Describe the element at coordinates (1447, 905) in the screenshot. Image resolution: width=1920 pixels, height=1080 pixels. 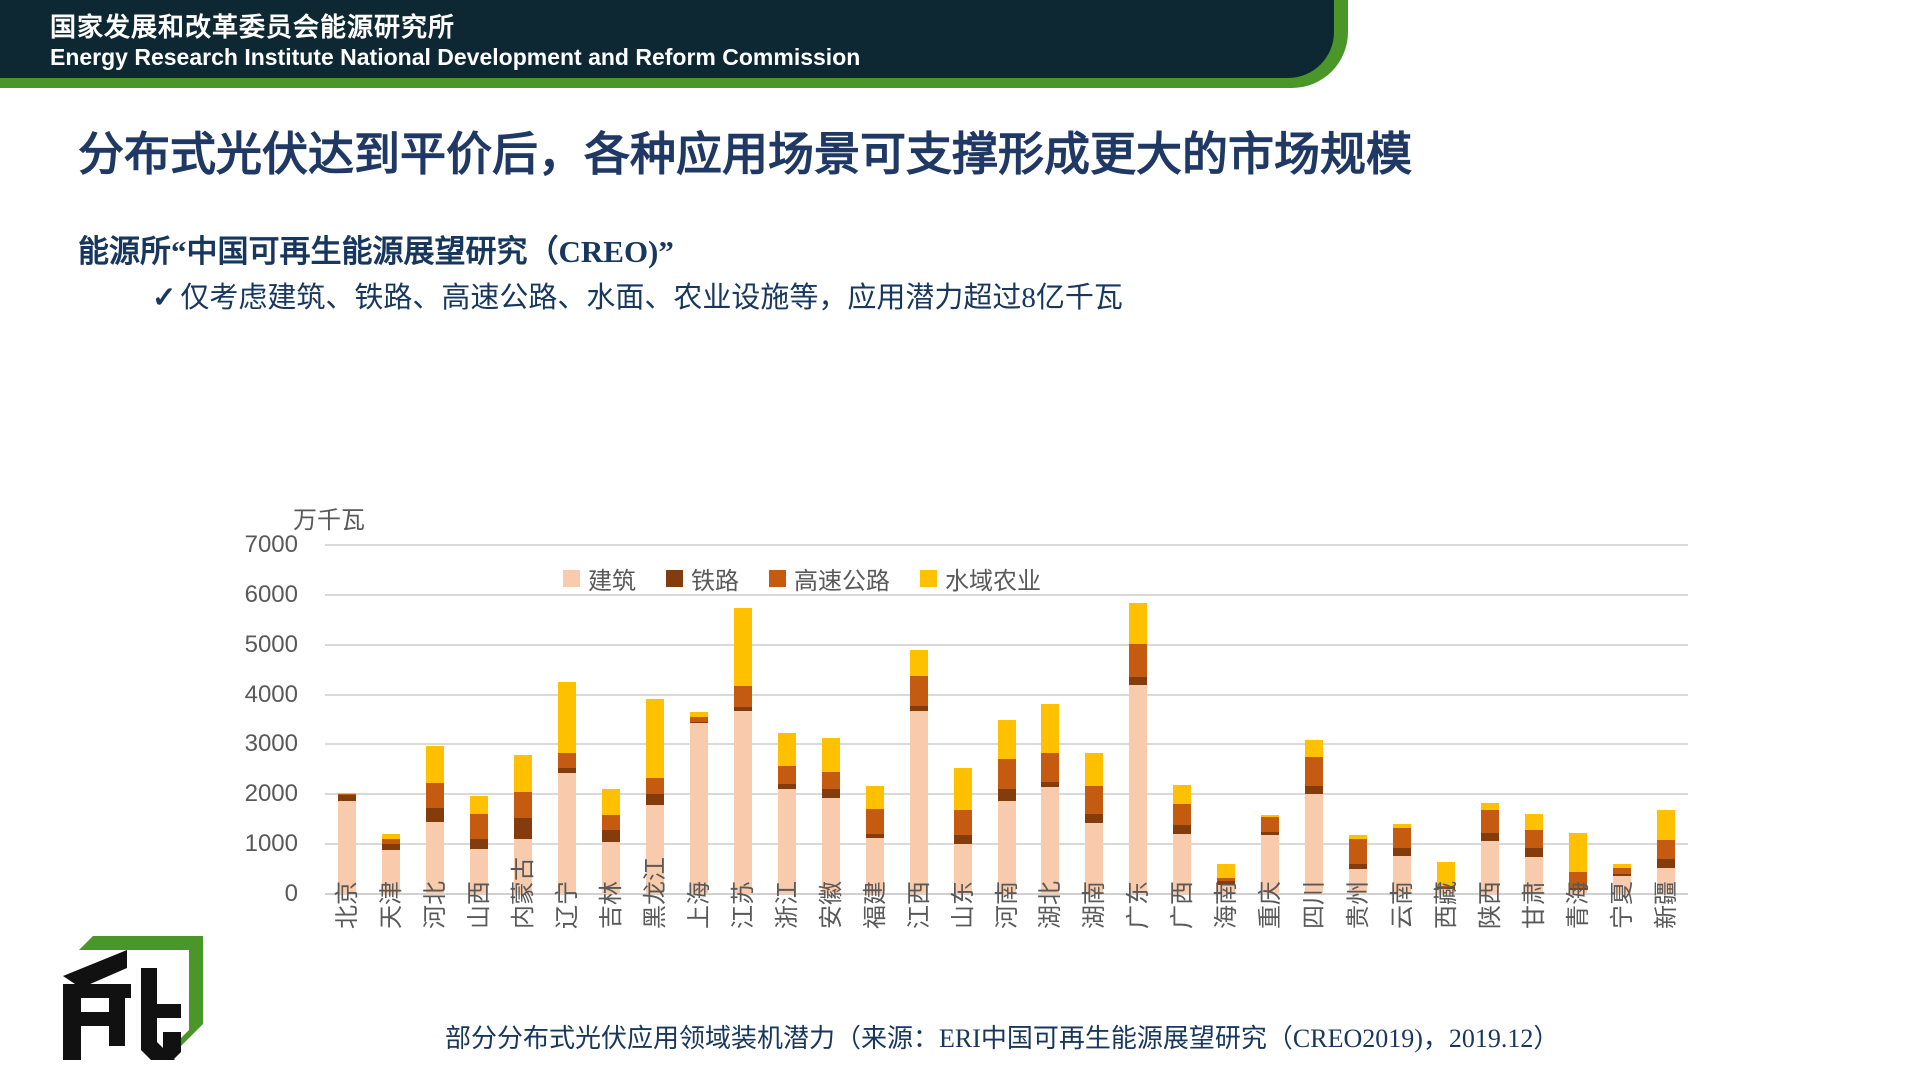
I see `x-tick-label: 西藏` at that location.